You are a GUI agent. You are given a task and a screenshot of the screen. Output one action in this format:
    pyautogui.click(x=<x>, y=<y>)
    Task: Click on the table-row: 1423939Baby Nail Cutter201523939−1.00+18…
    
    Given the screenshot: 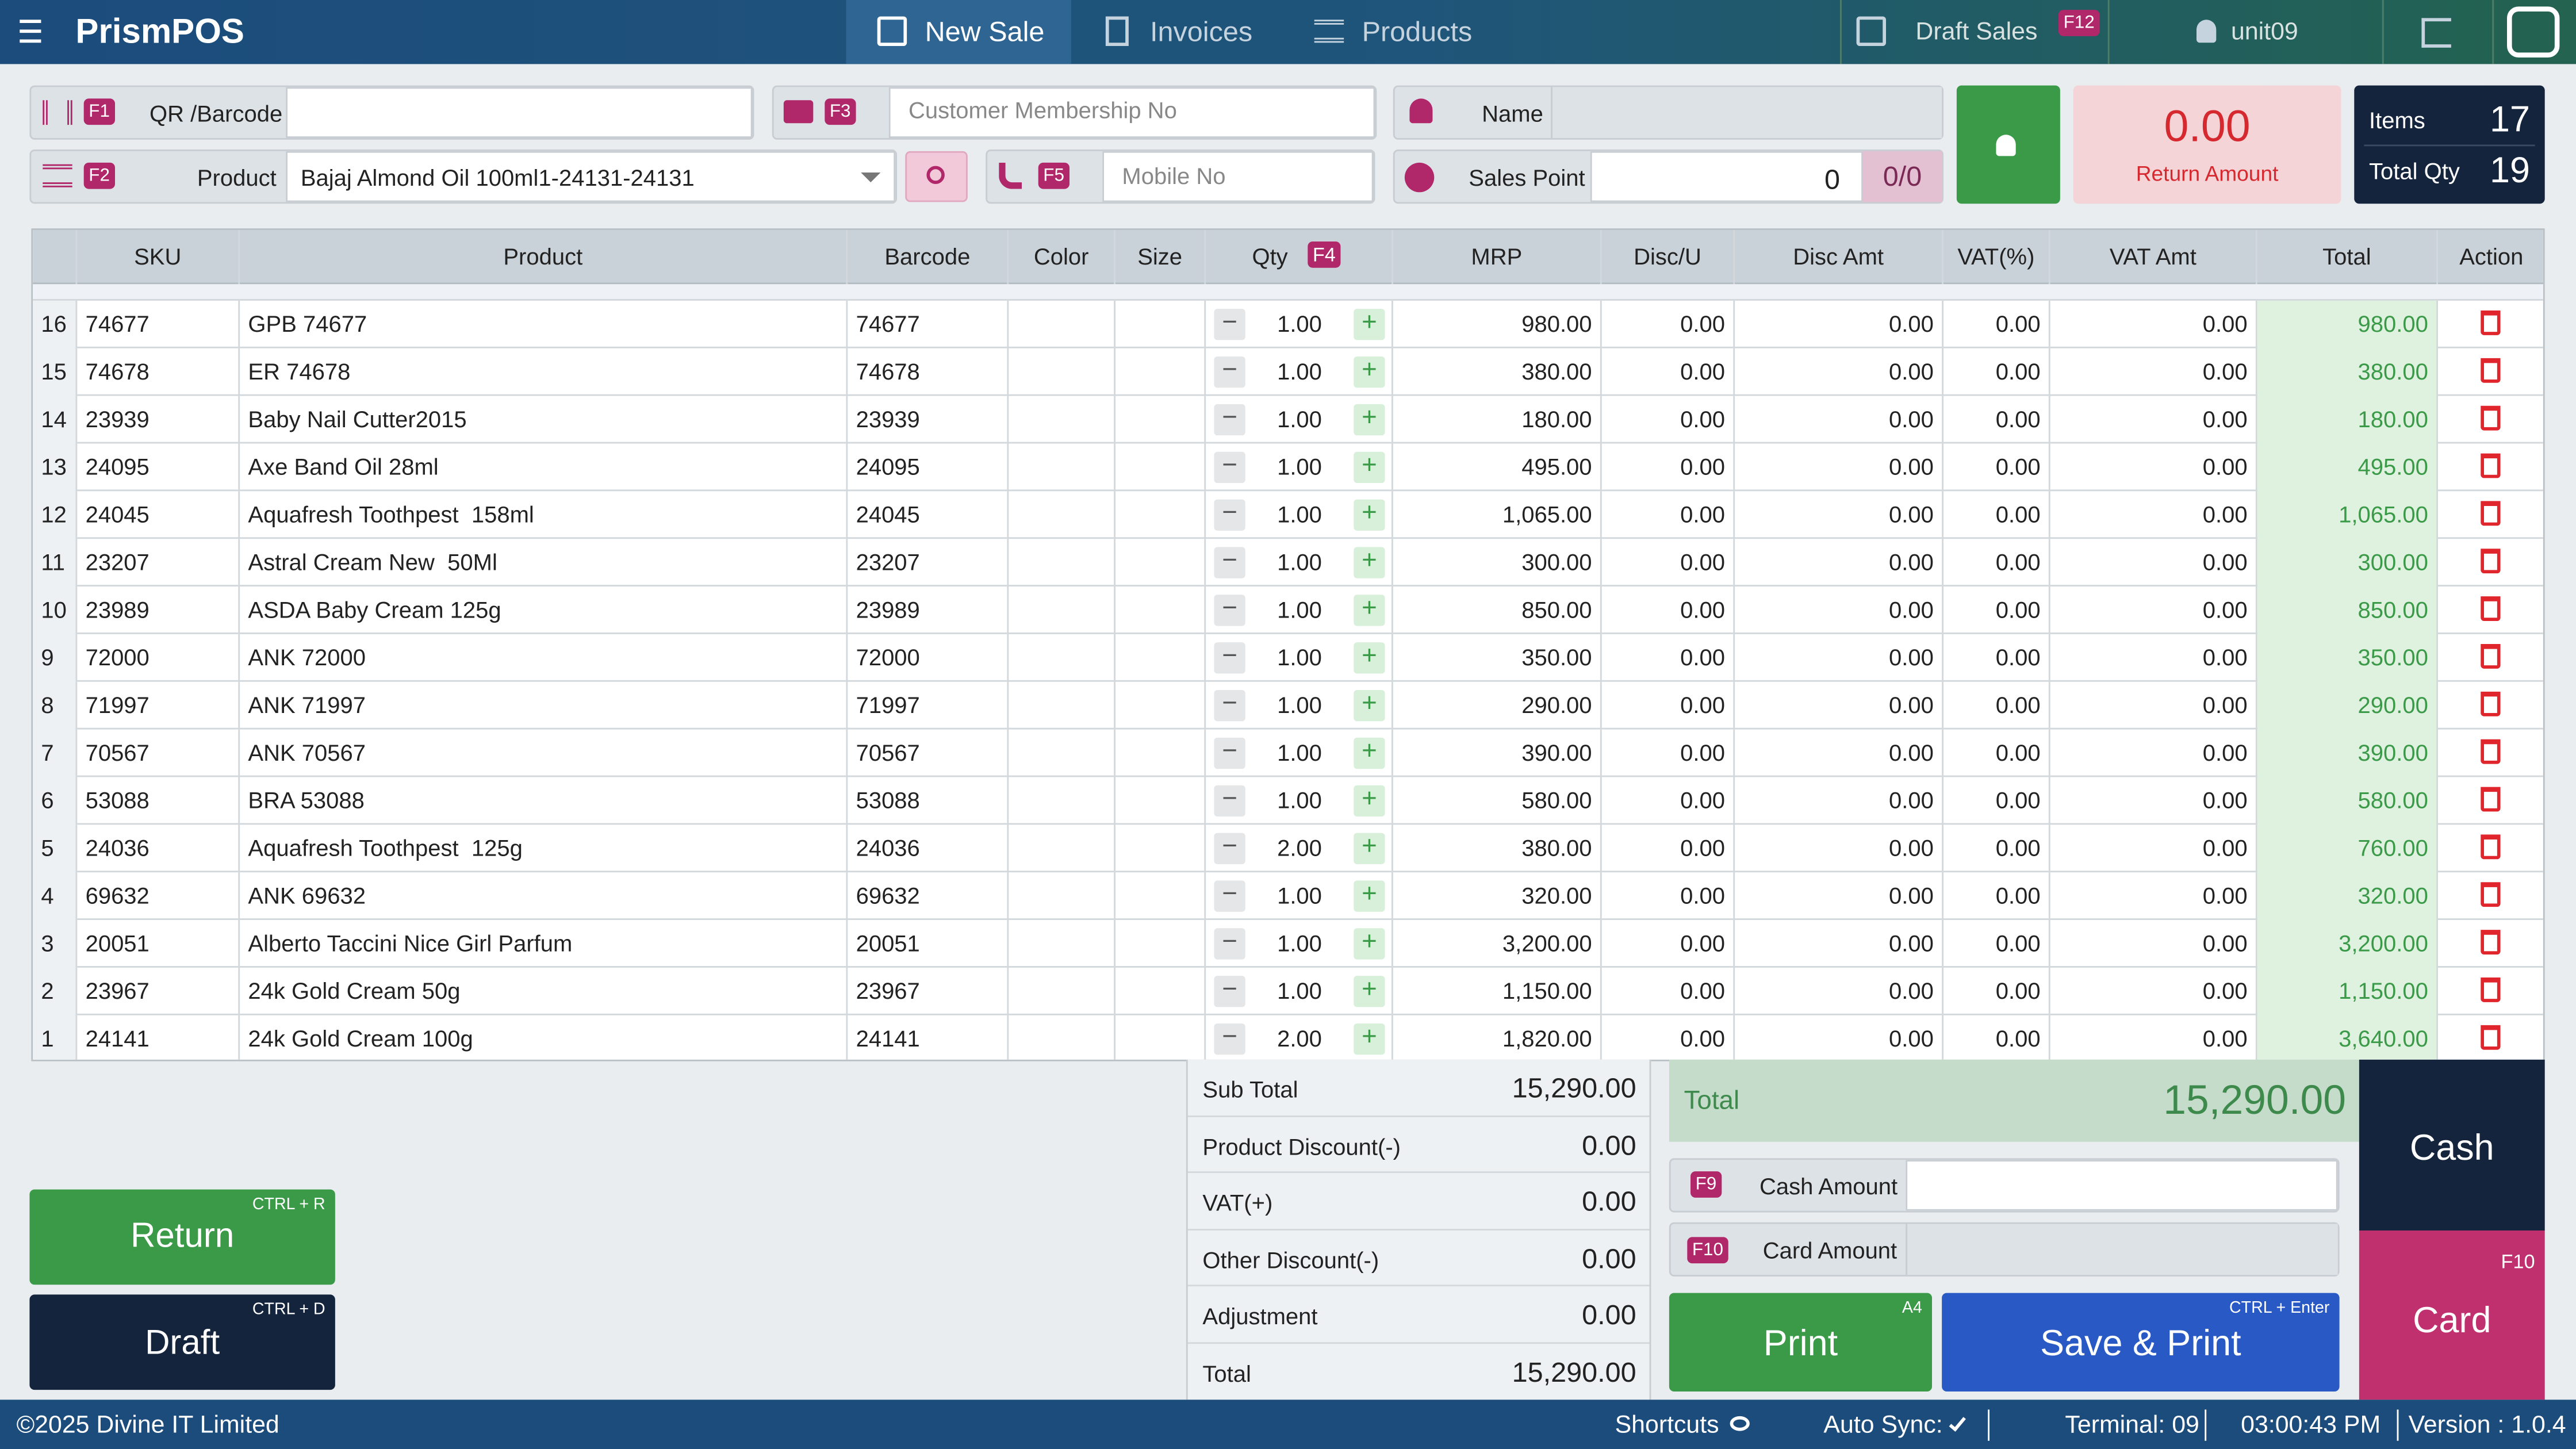 What is the action you would take?
    pyautogui.click(x=1289, y=420)
    